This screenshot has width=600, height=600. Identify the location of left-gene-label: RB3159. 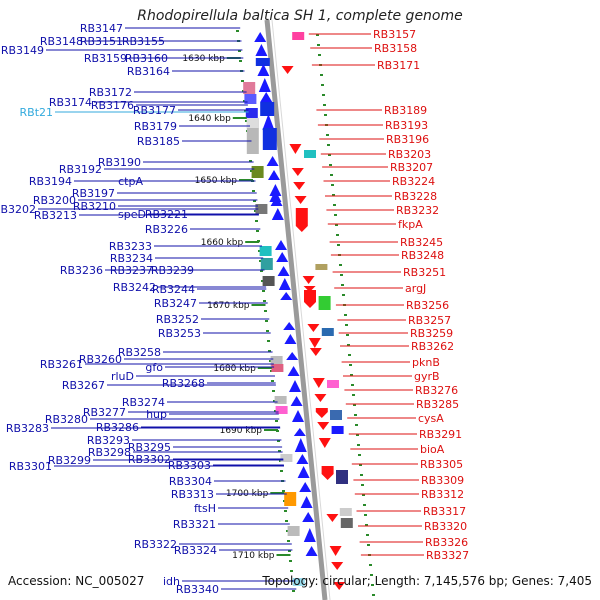
(105, 58).